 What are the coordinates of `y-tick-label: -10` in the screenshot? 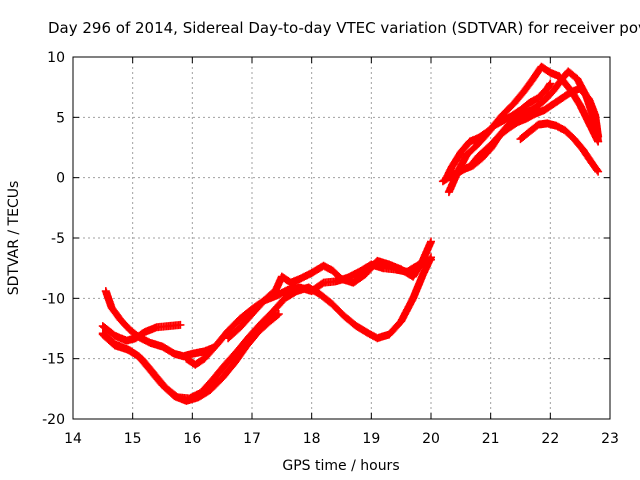 It's located at (53, 299).